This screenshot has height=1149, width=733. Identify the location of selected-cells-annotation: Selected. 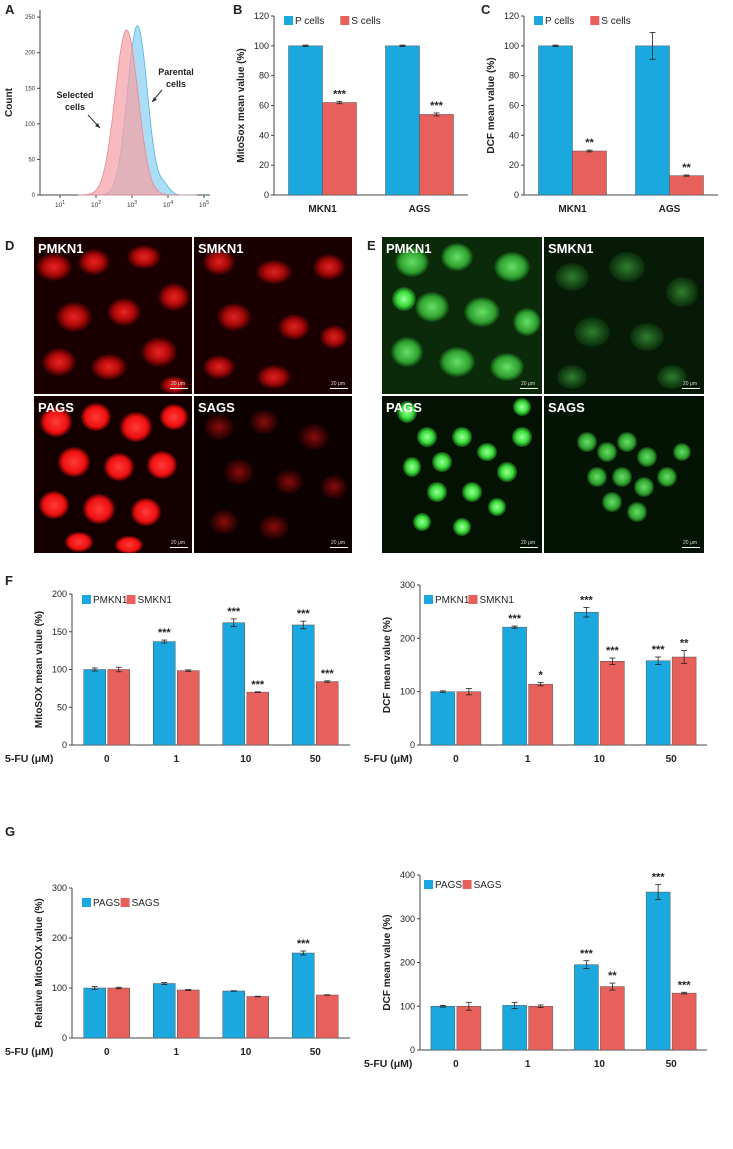
(74, 95).